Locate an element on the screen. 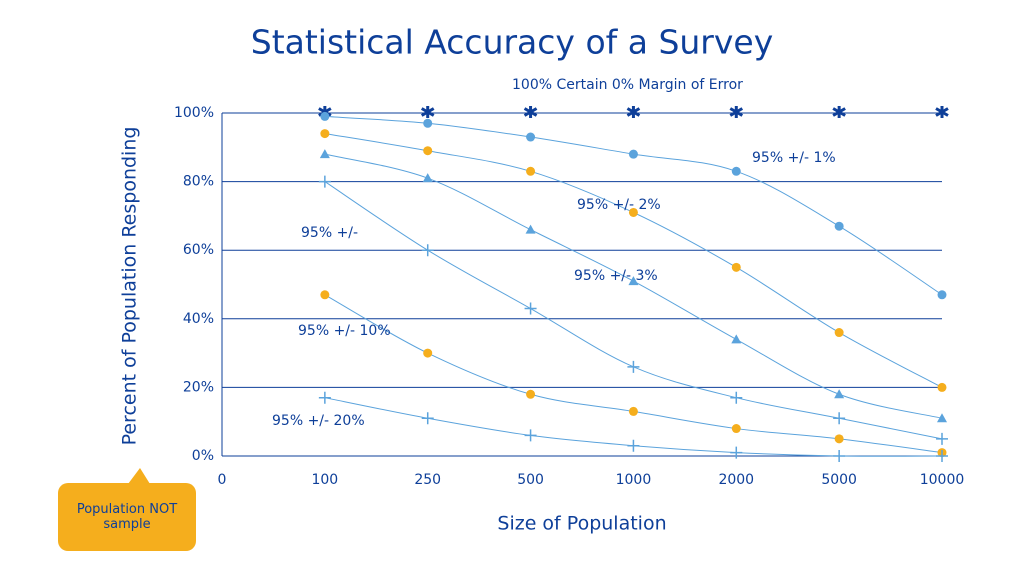 This screenshot has height=576, width=1024. x-axis-label: Size of Population is located at coordinates (581, 524).